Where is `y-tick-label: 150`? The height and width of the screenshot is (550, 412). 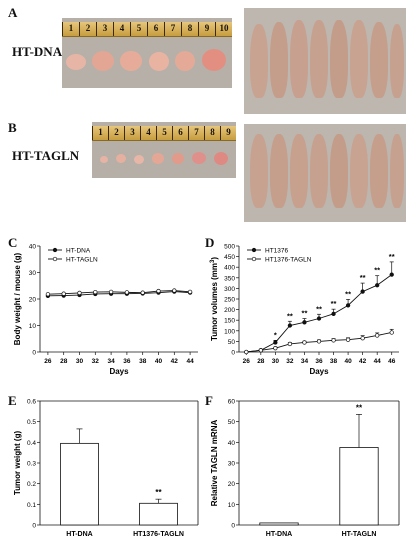 y-tick-label: 150 is located at coordinates (229, 321).